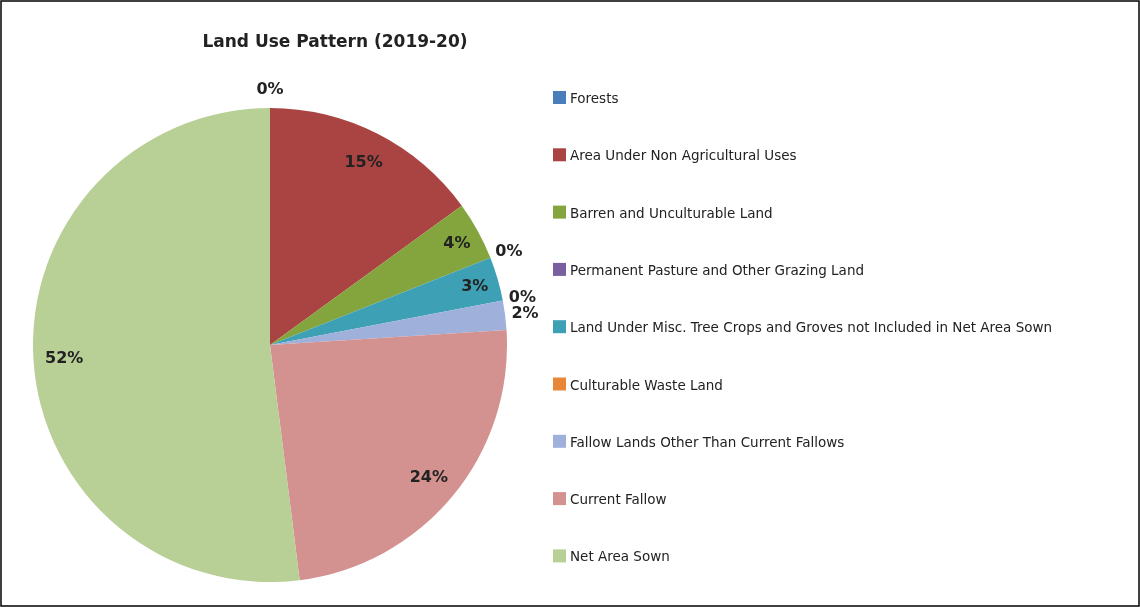 The height and width of the screenshot is (607, 1140). What do you see at coordinates (683, 155) in the screenshot?
I see `legend-label: Area Under Non Agricultural Uses` at bounding box center [683, 155].